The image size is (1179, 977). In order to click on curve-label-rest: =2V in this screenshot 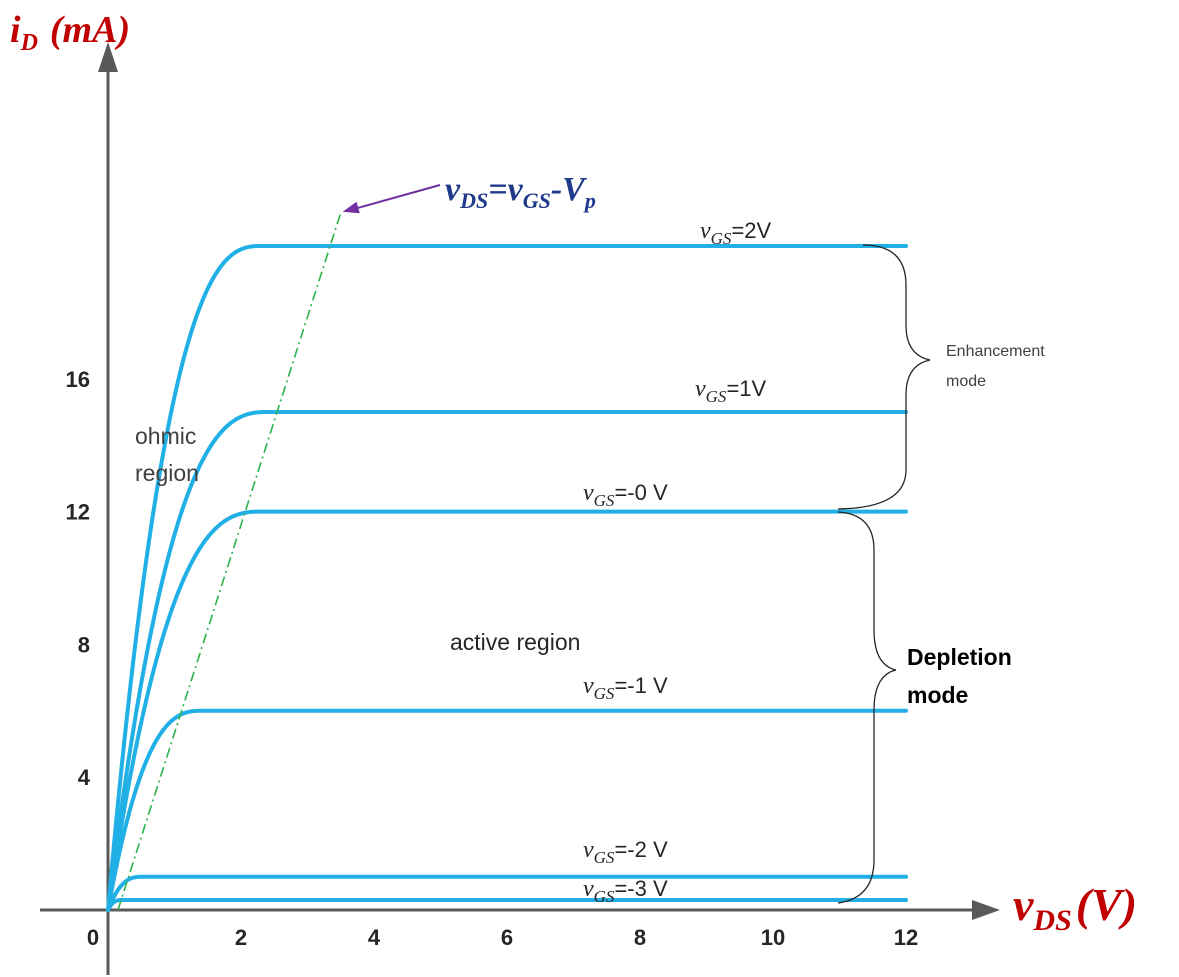, I will do `click(751, 230)`.